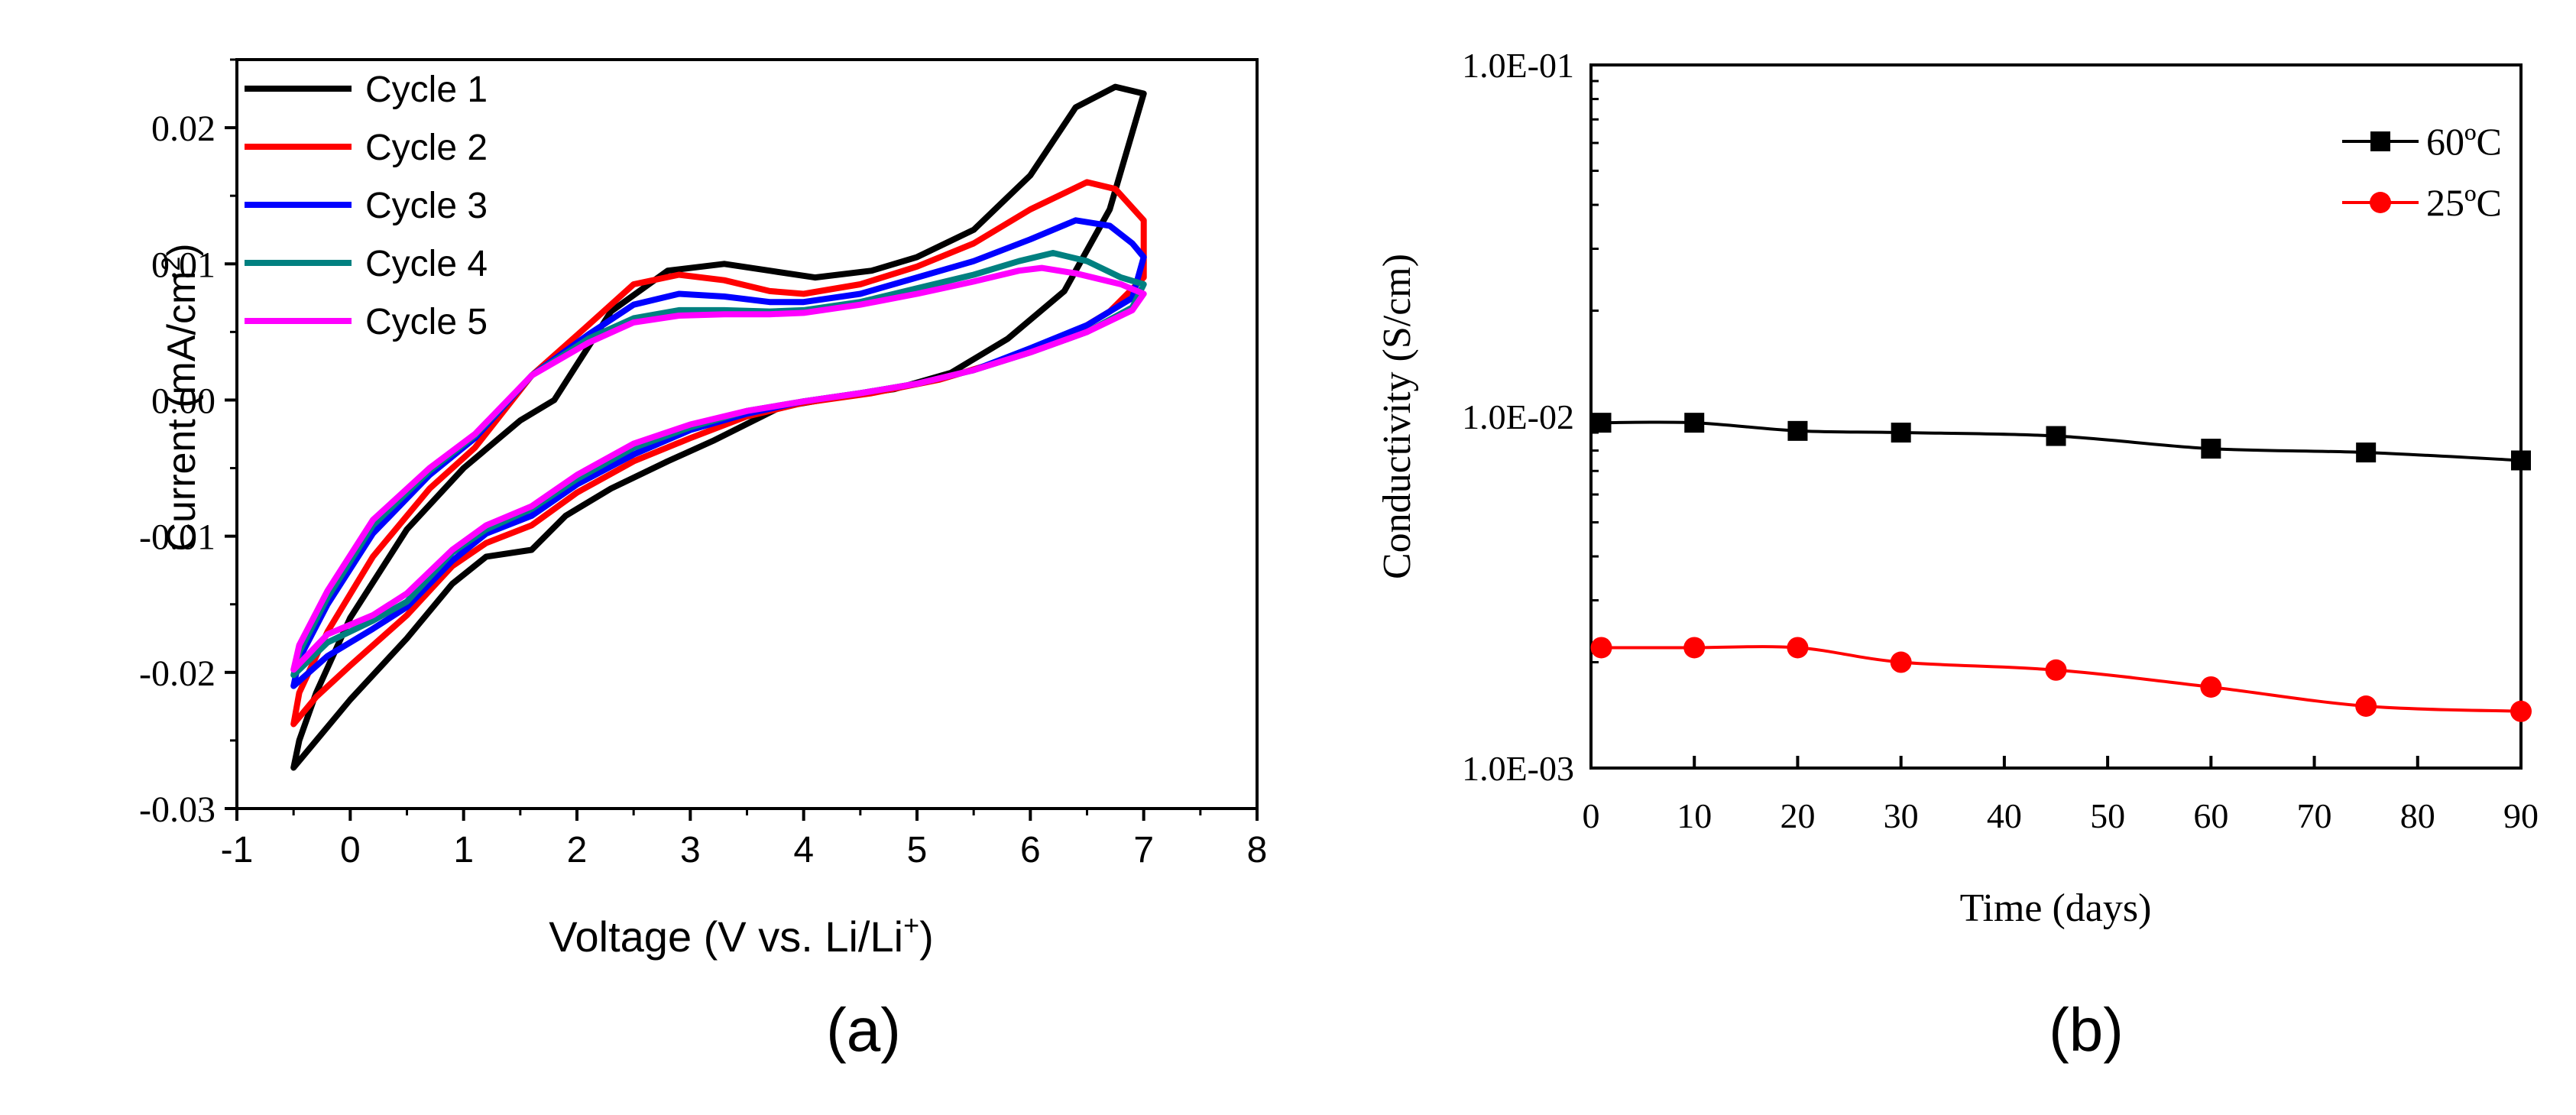 This screenshot has width=2576, height=1115. Describe the element at coordinates (1592, 815) in the screenshot. I see `x-tick-label-b: 0` at that location.